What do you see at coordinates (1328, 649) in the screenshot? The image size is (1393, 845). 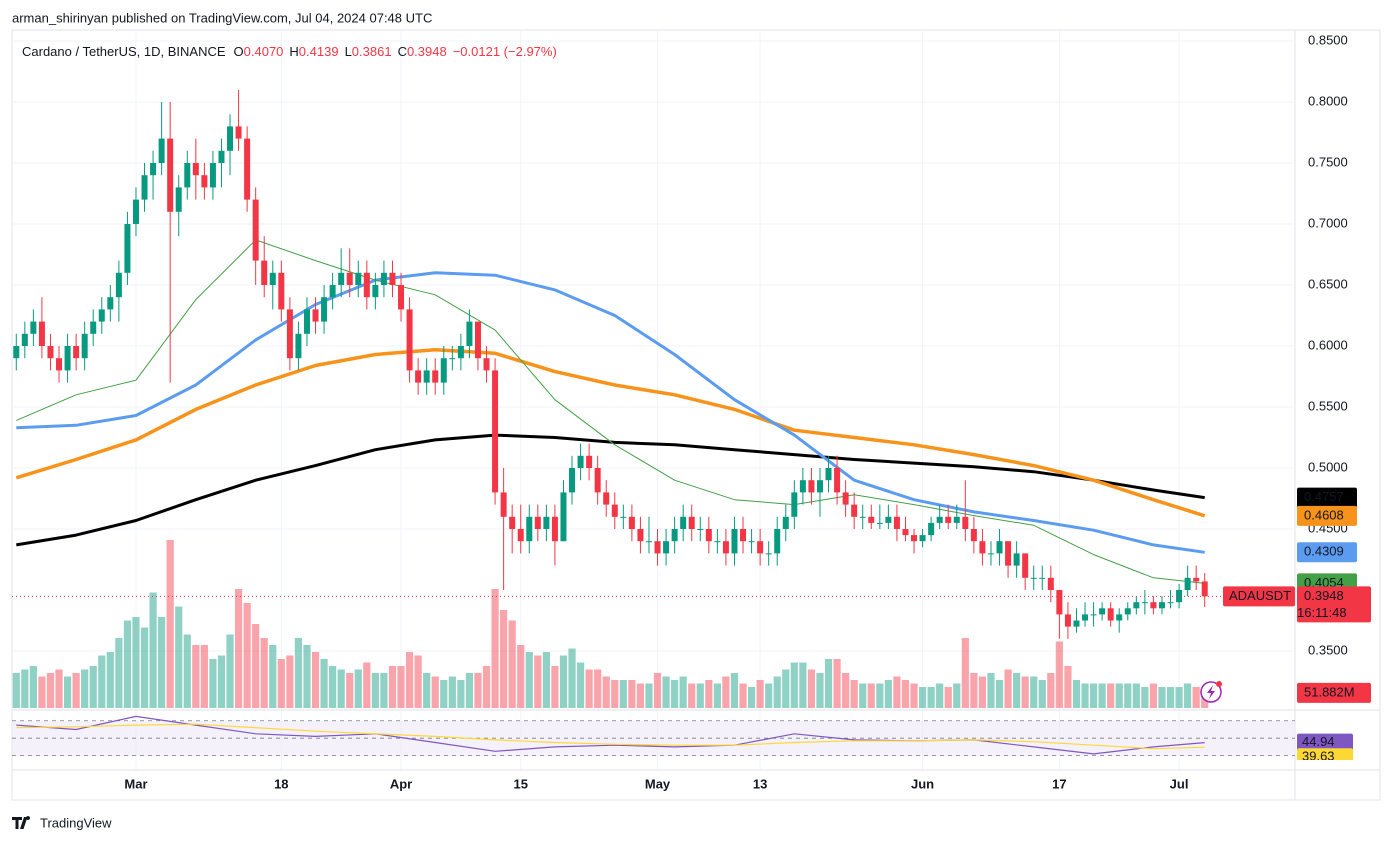 I see `y-tick-label: 0.3500` at bounding box center [1328, 649].